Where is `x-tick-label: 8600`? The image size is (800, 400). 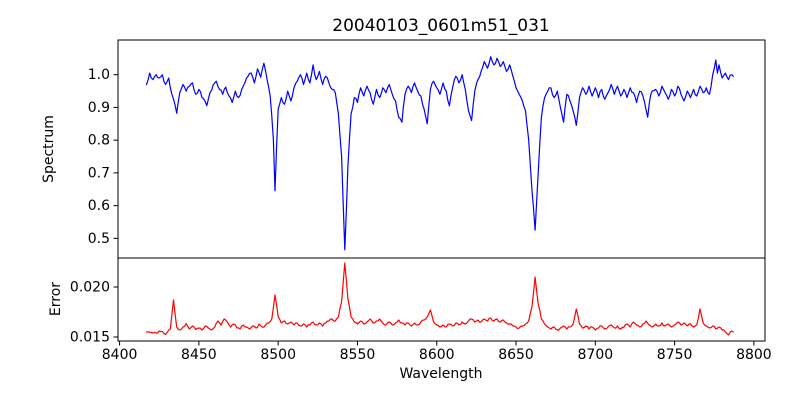 x-tick-label: 8600 is located at coordinates (437, 355).